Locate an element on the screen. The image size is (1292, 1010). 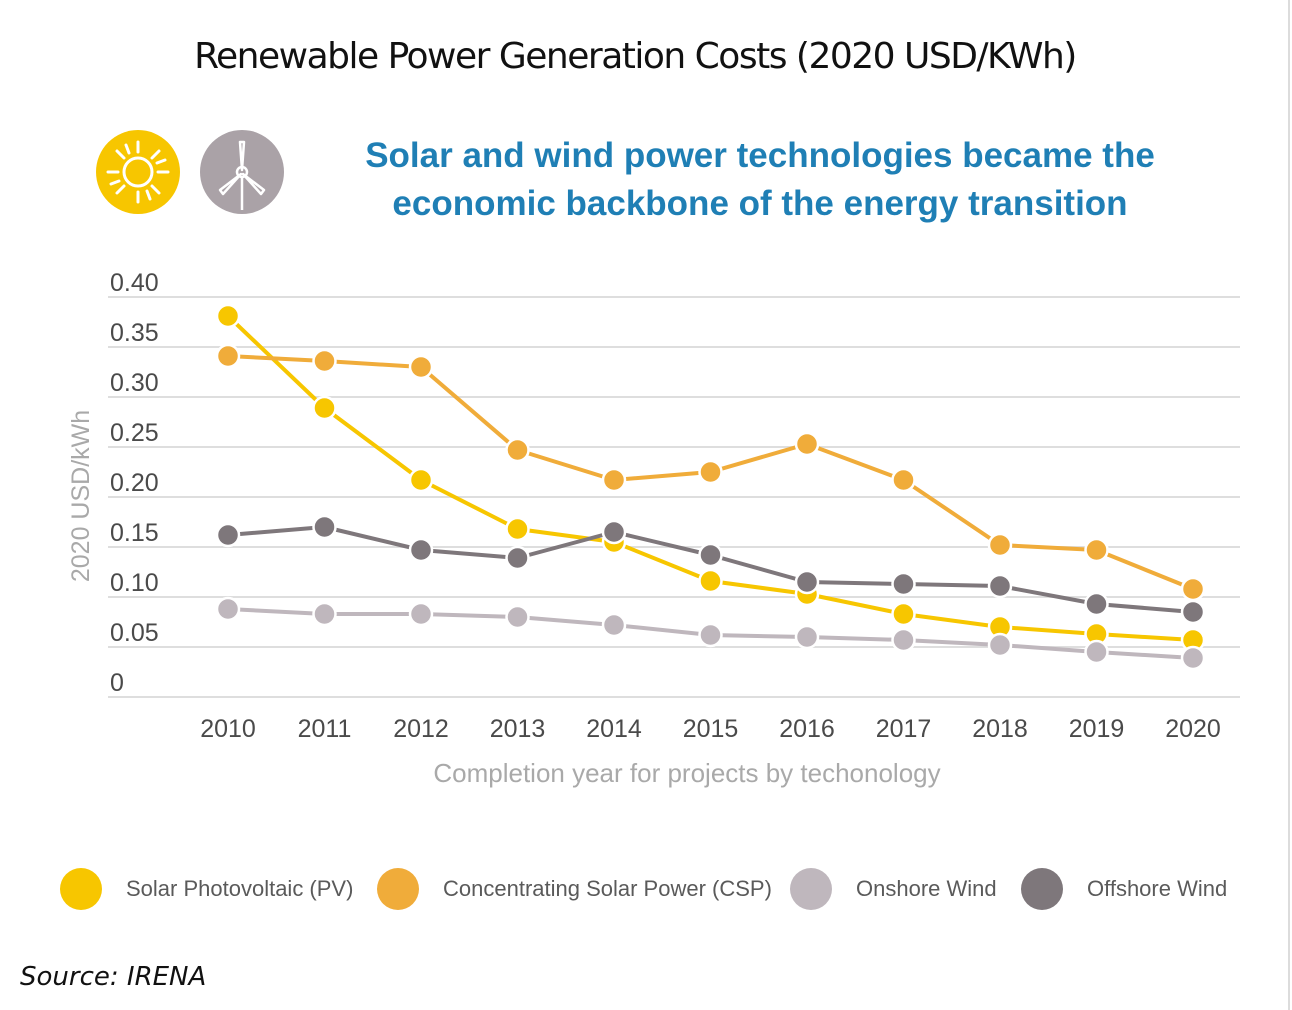
x-tick-label: 2018 is located at coordinates (1000, 729).